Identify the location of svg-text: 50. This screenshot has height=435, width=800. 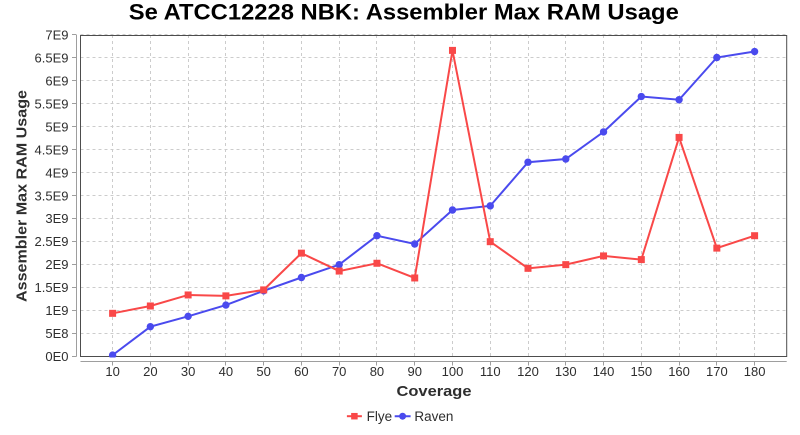
(263, 371).